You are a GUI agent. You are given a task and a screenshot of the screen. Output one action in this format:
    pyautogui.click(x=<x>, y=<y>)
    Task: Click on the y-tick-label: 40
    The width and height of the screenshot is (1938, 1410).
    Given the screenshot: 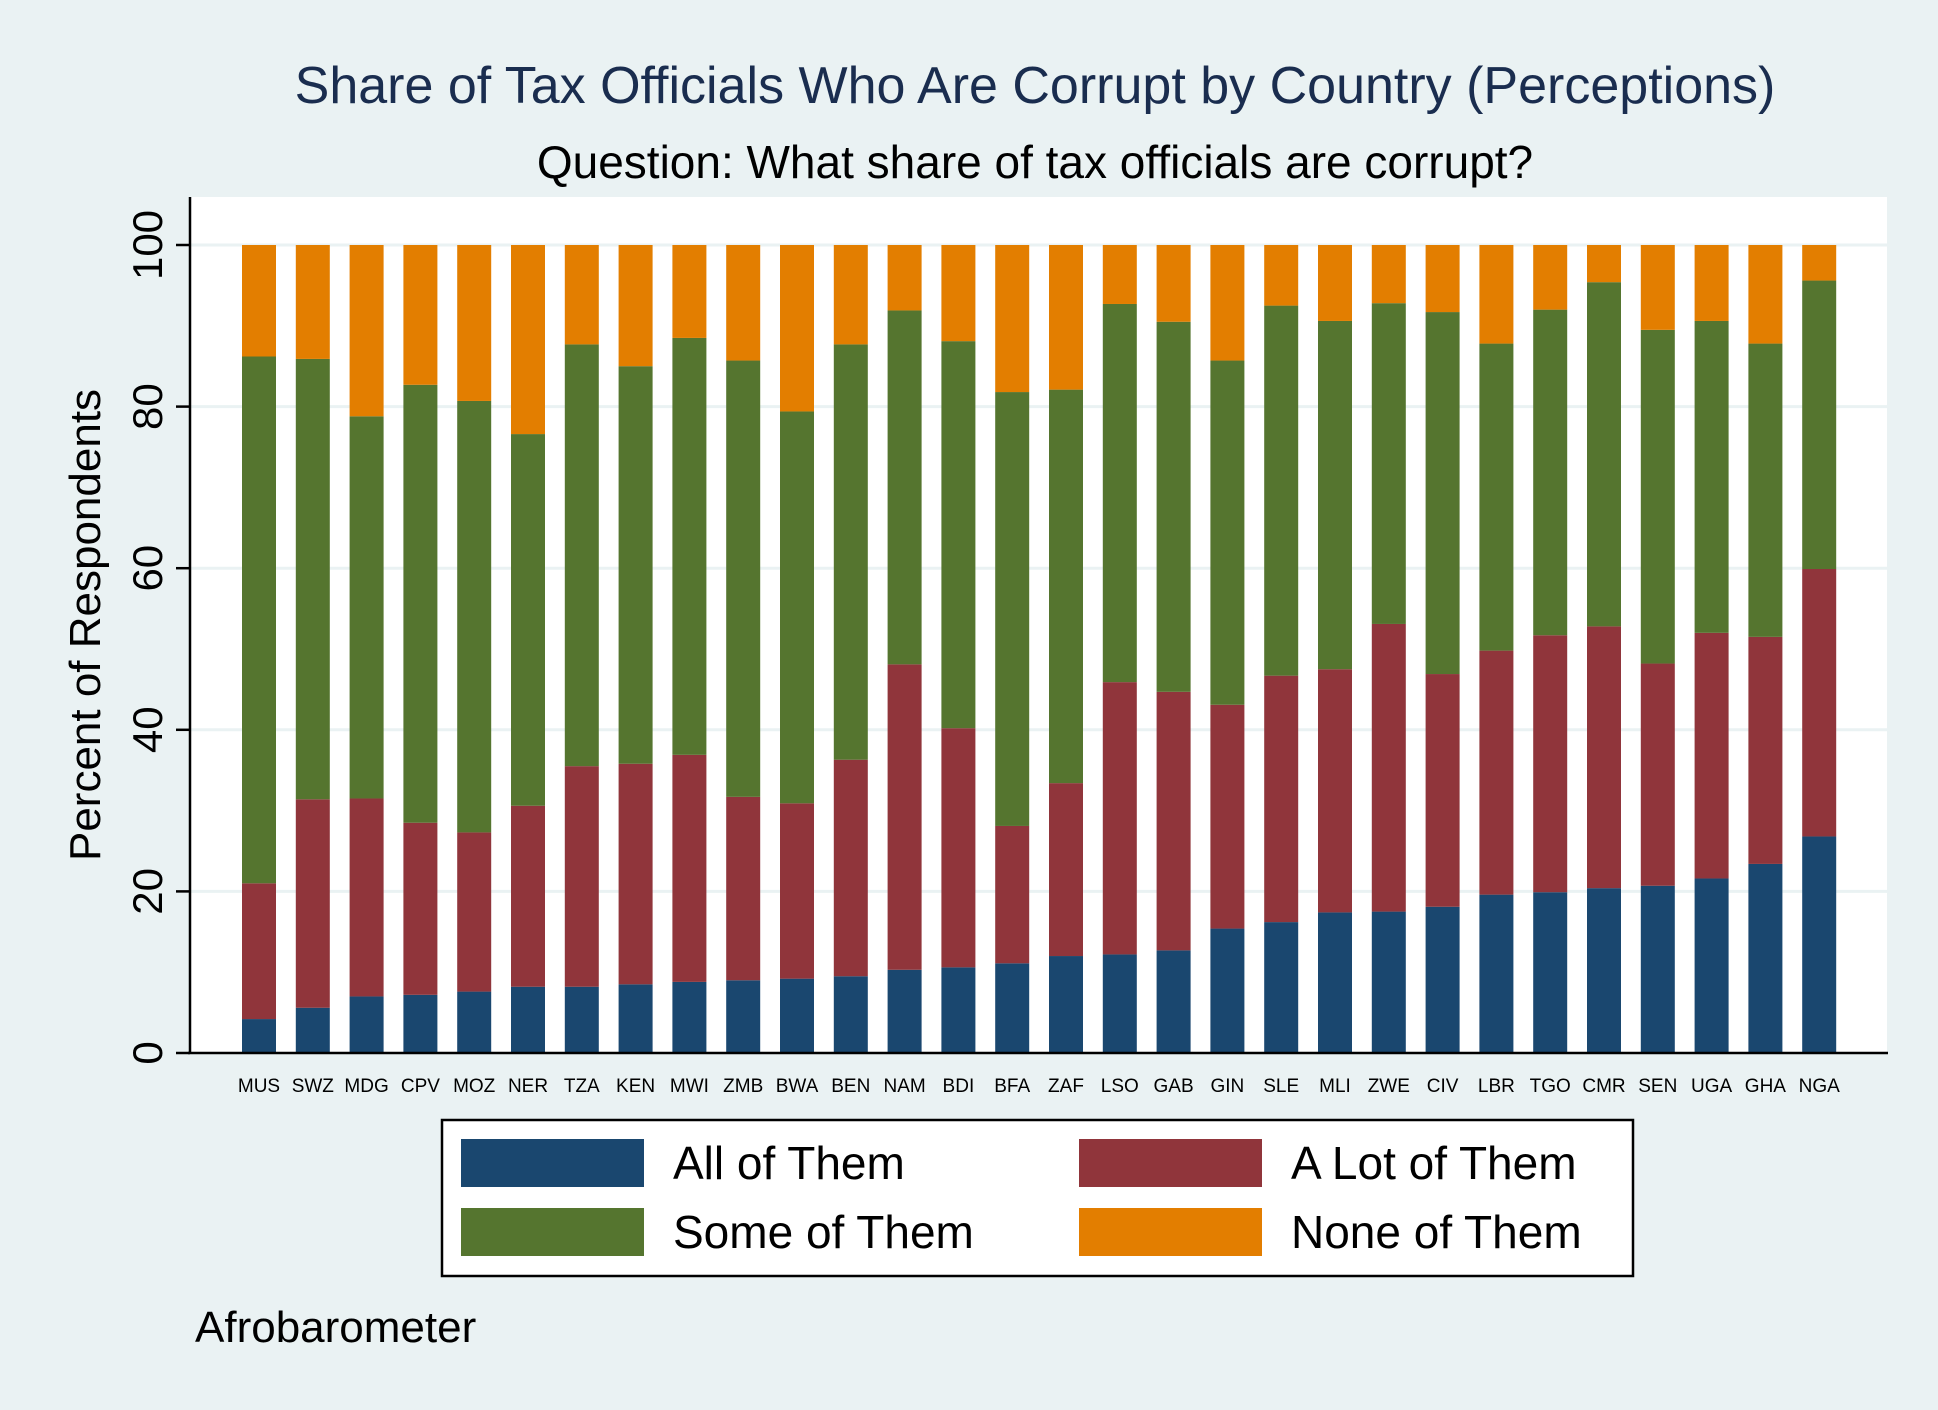 What is the action you would take?
    pyautogui.click(x=147, y=729)
    